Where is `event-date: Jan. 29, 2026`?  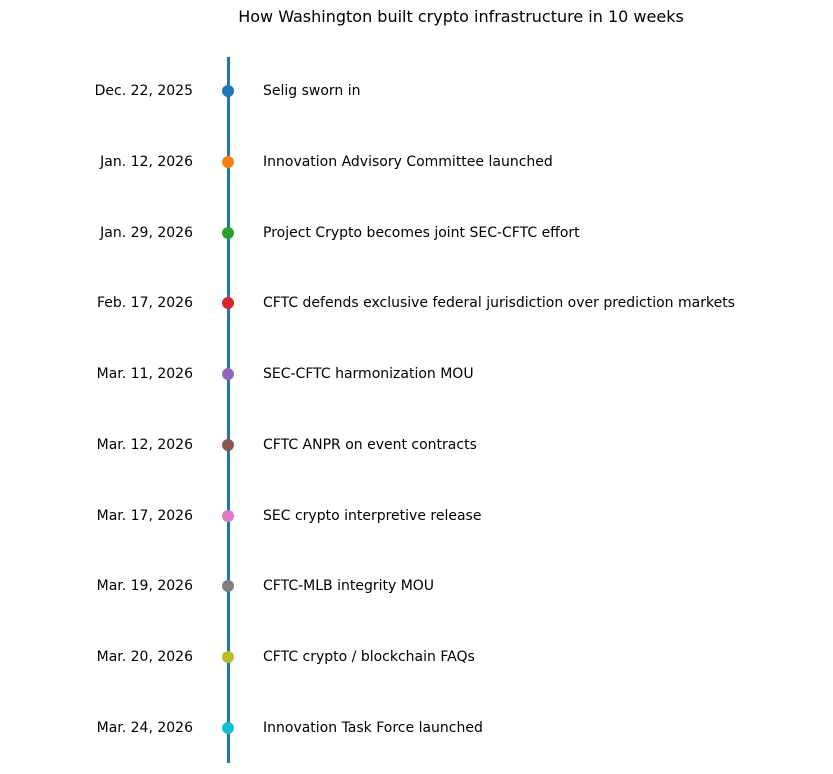 event-date: Jan. 29, 2026 is located at coordinates (146, 232).